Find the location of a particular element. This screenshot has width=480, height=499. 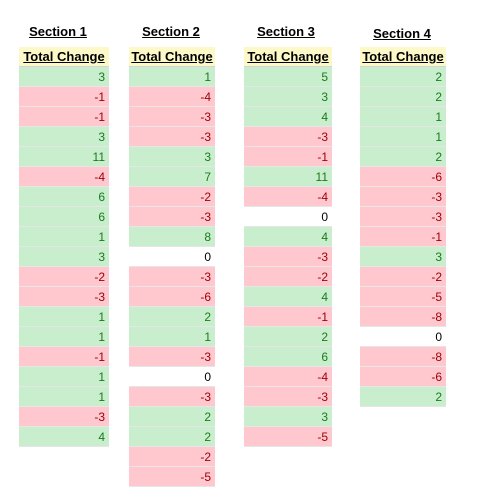

section-2-cell: 8 is located at coordinates (172, 237).